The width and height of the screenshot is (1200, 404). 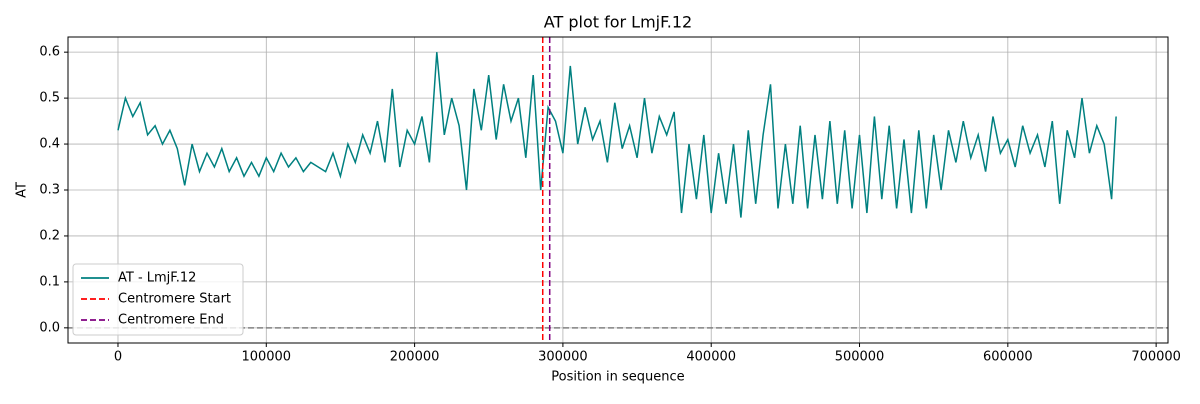 What do you see at coordinates (617, 377) in the screenshot?
I see `x-axis-label: Position in sequence` at bounding box center [617, 377].